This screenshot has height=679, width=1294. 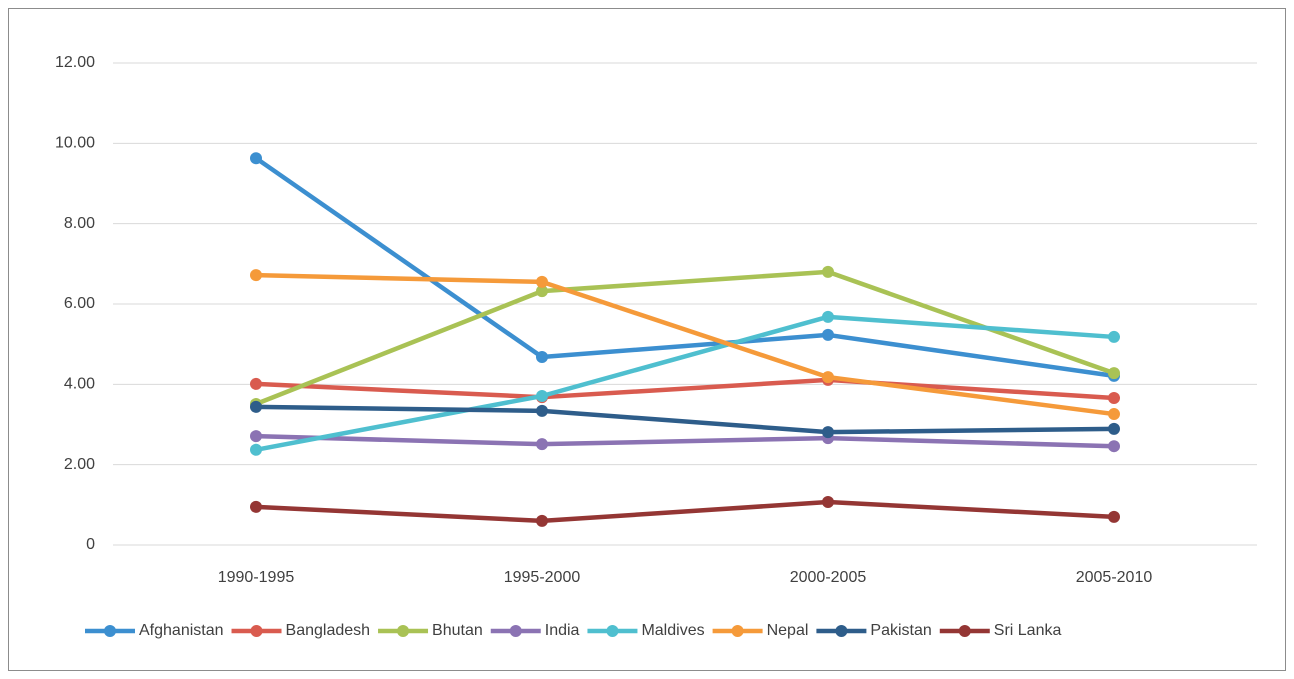 What do you see at coordinates (75, 143) in the screenshot?
I see `y-tick-label: 10.00` at bounding box center [75, 143].